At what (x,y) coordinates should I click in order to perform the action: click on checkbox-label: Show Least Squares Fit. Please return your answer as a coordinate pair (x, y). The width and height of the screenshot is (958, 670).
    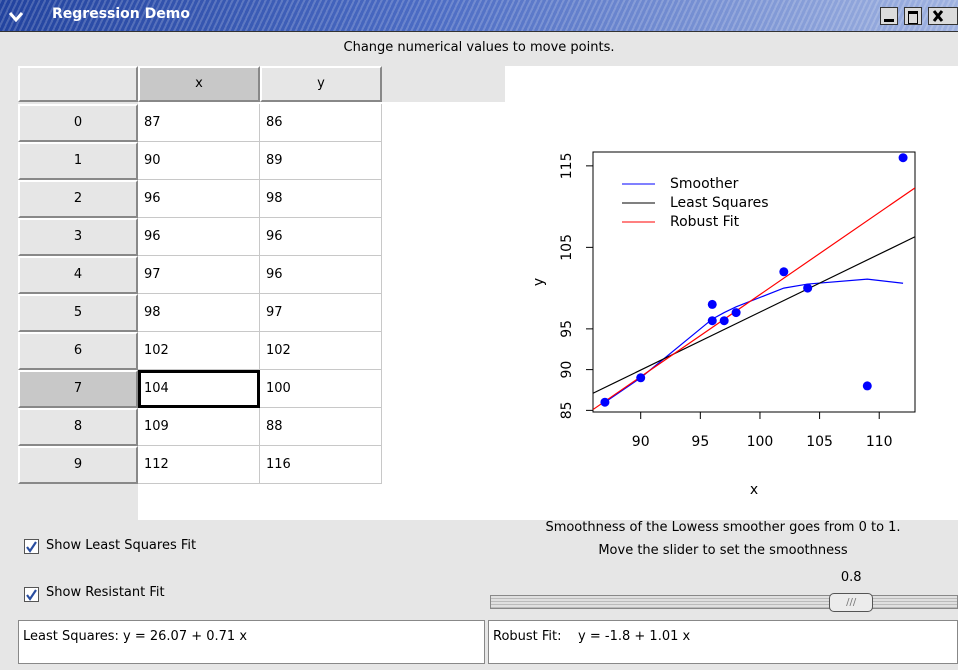
    Looking at the image, I should click on (121, 545).